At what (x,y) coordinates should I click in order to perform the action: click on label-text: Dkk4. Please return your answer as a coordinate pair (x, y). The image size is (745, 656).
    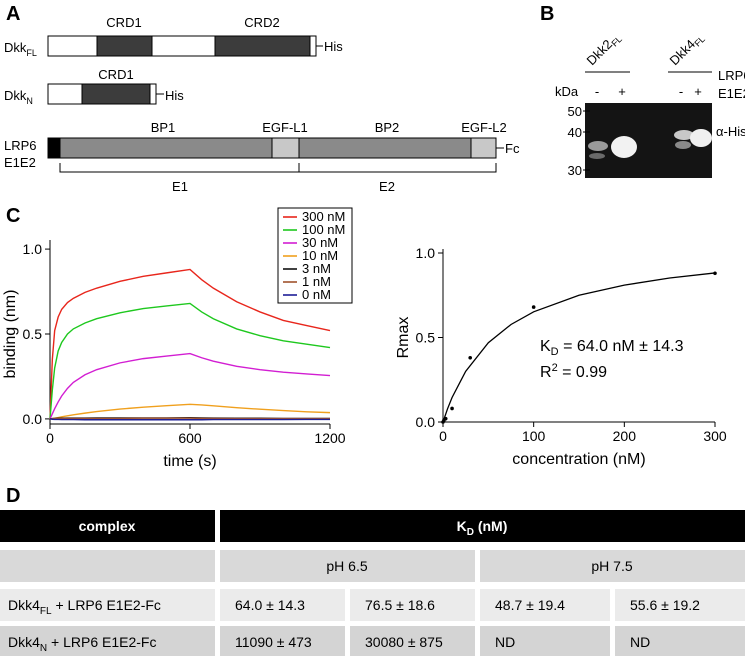
    Looking at the image, I should click on (24, 605).